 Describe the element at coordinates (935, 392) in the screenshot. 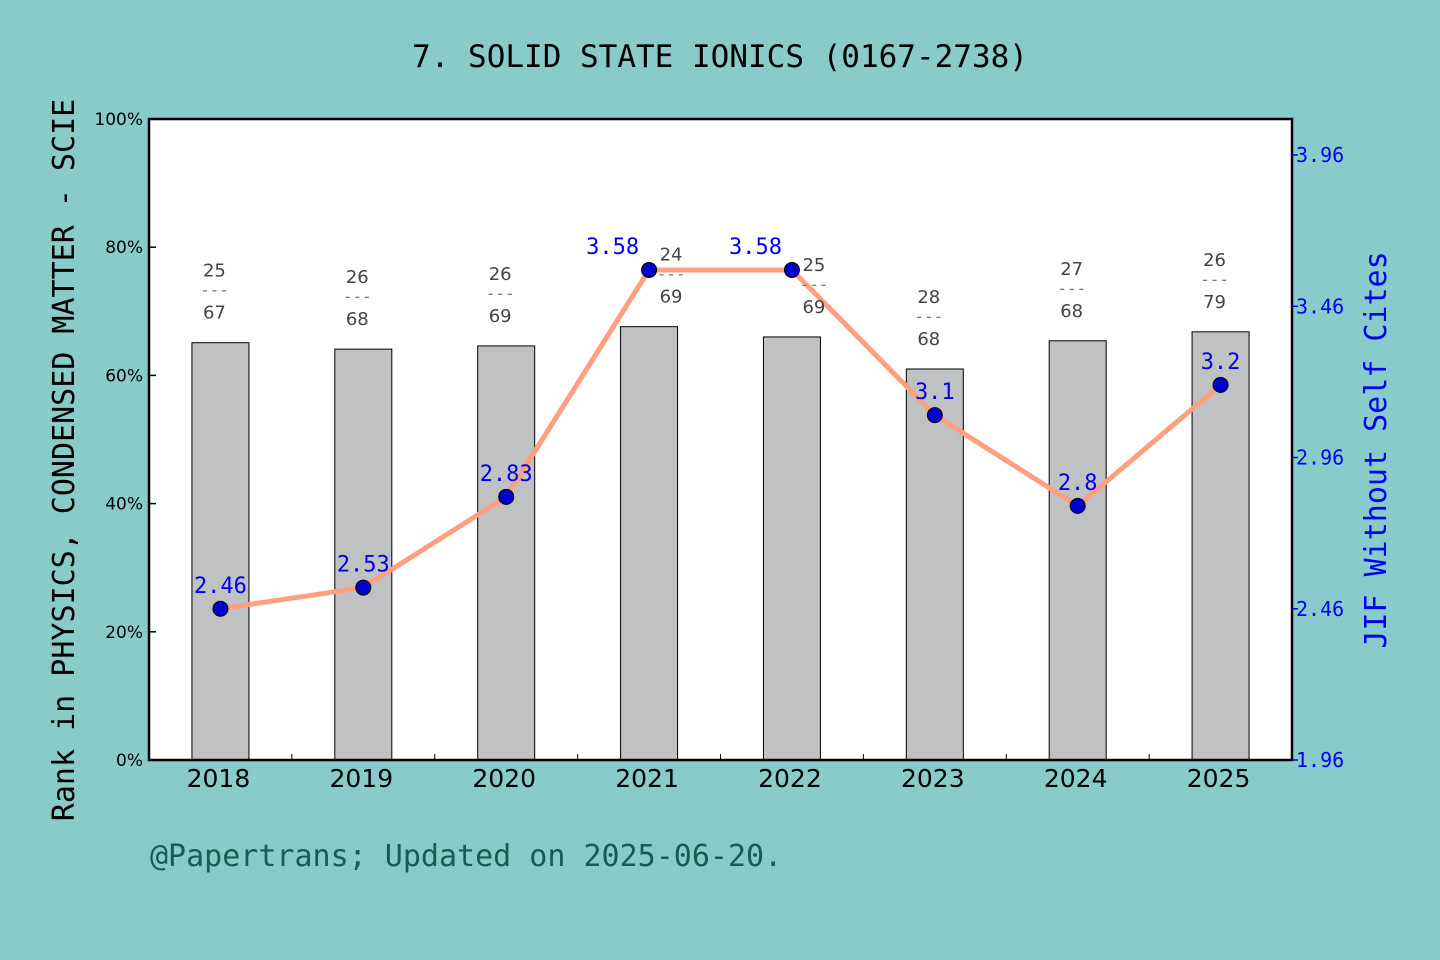

I see `jif-label: 3.1` at that location.